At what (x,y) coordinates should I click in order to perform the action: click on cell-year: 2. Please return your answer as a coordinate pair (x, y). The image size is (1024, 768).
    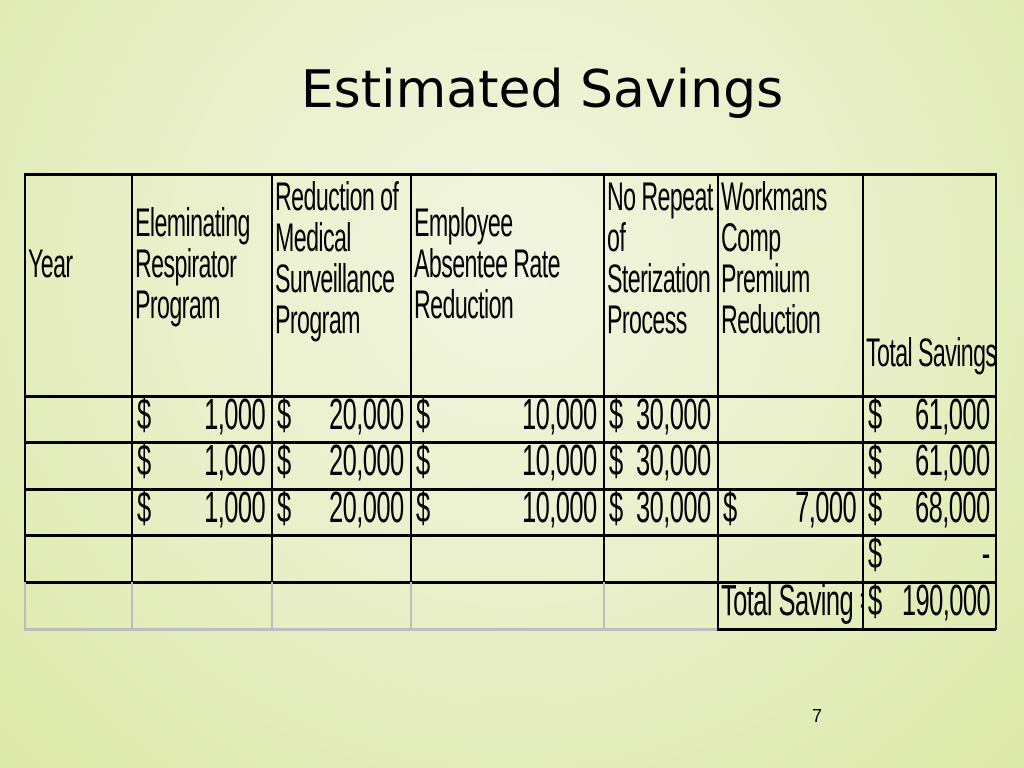
    Looking at the image, I should click on (77, 465).